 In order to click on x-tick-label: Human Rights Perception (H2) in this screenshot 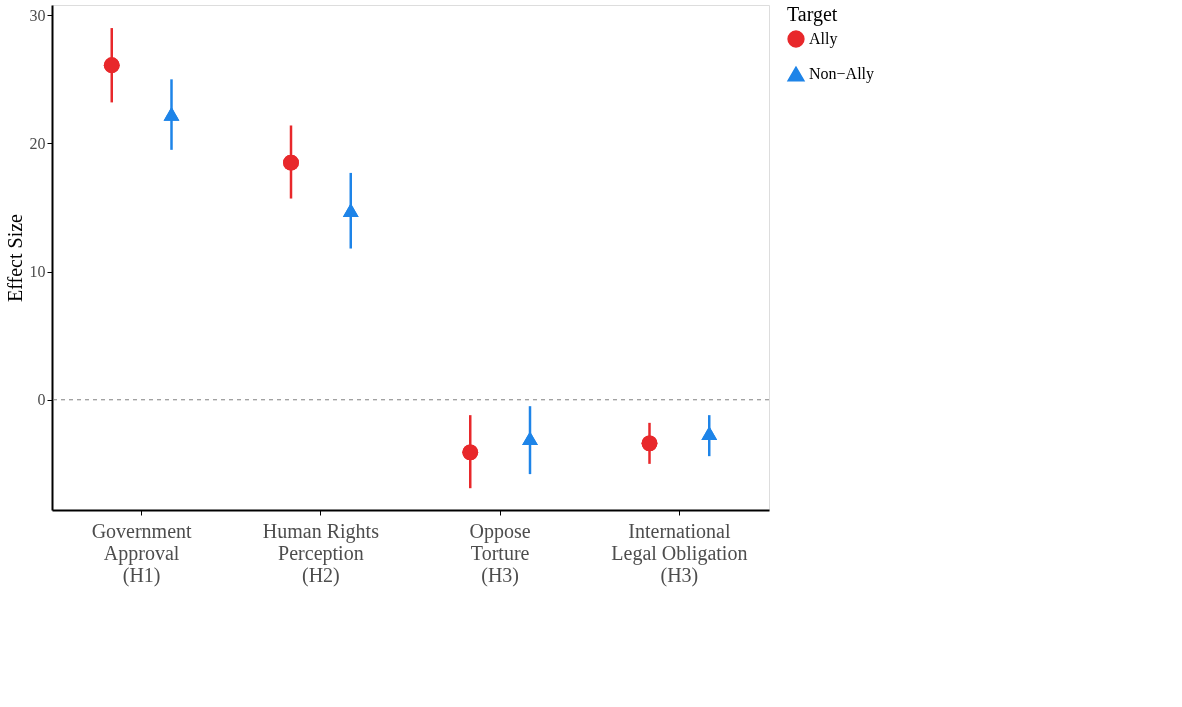, I will do `click(321, 553)`.